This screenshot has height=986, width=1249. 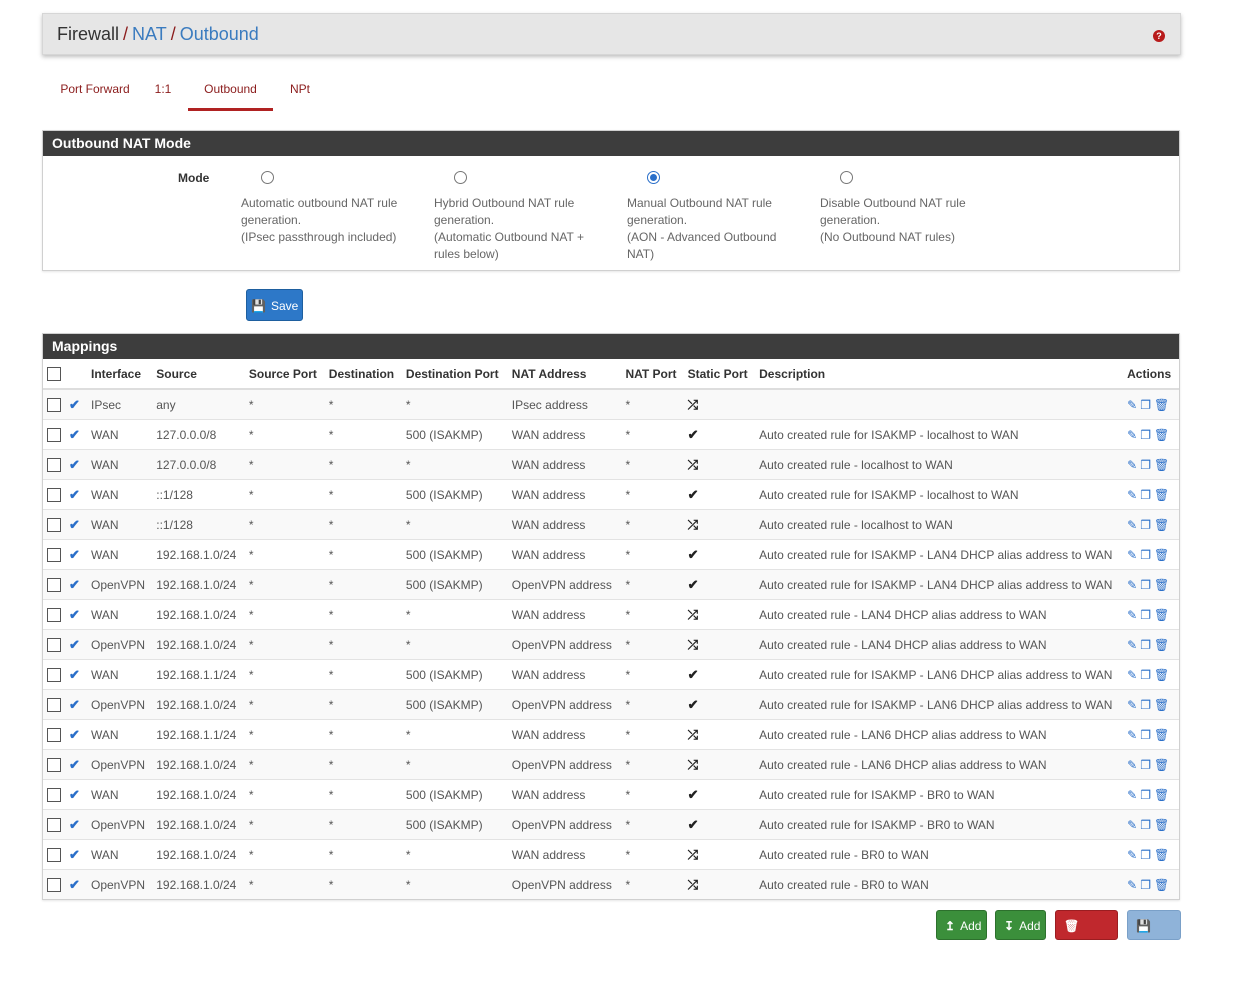 I want to click on add-top-button: ↥ Add, so click(x=961, y=925).